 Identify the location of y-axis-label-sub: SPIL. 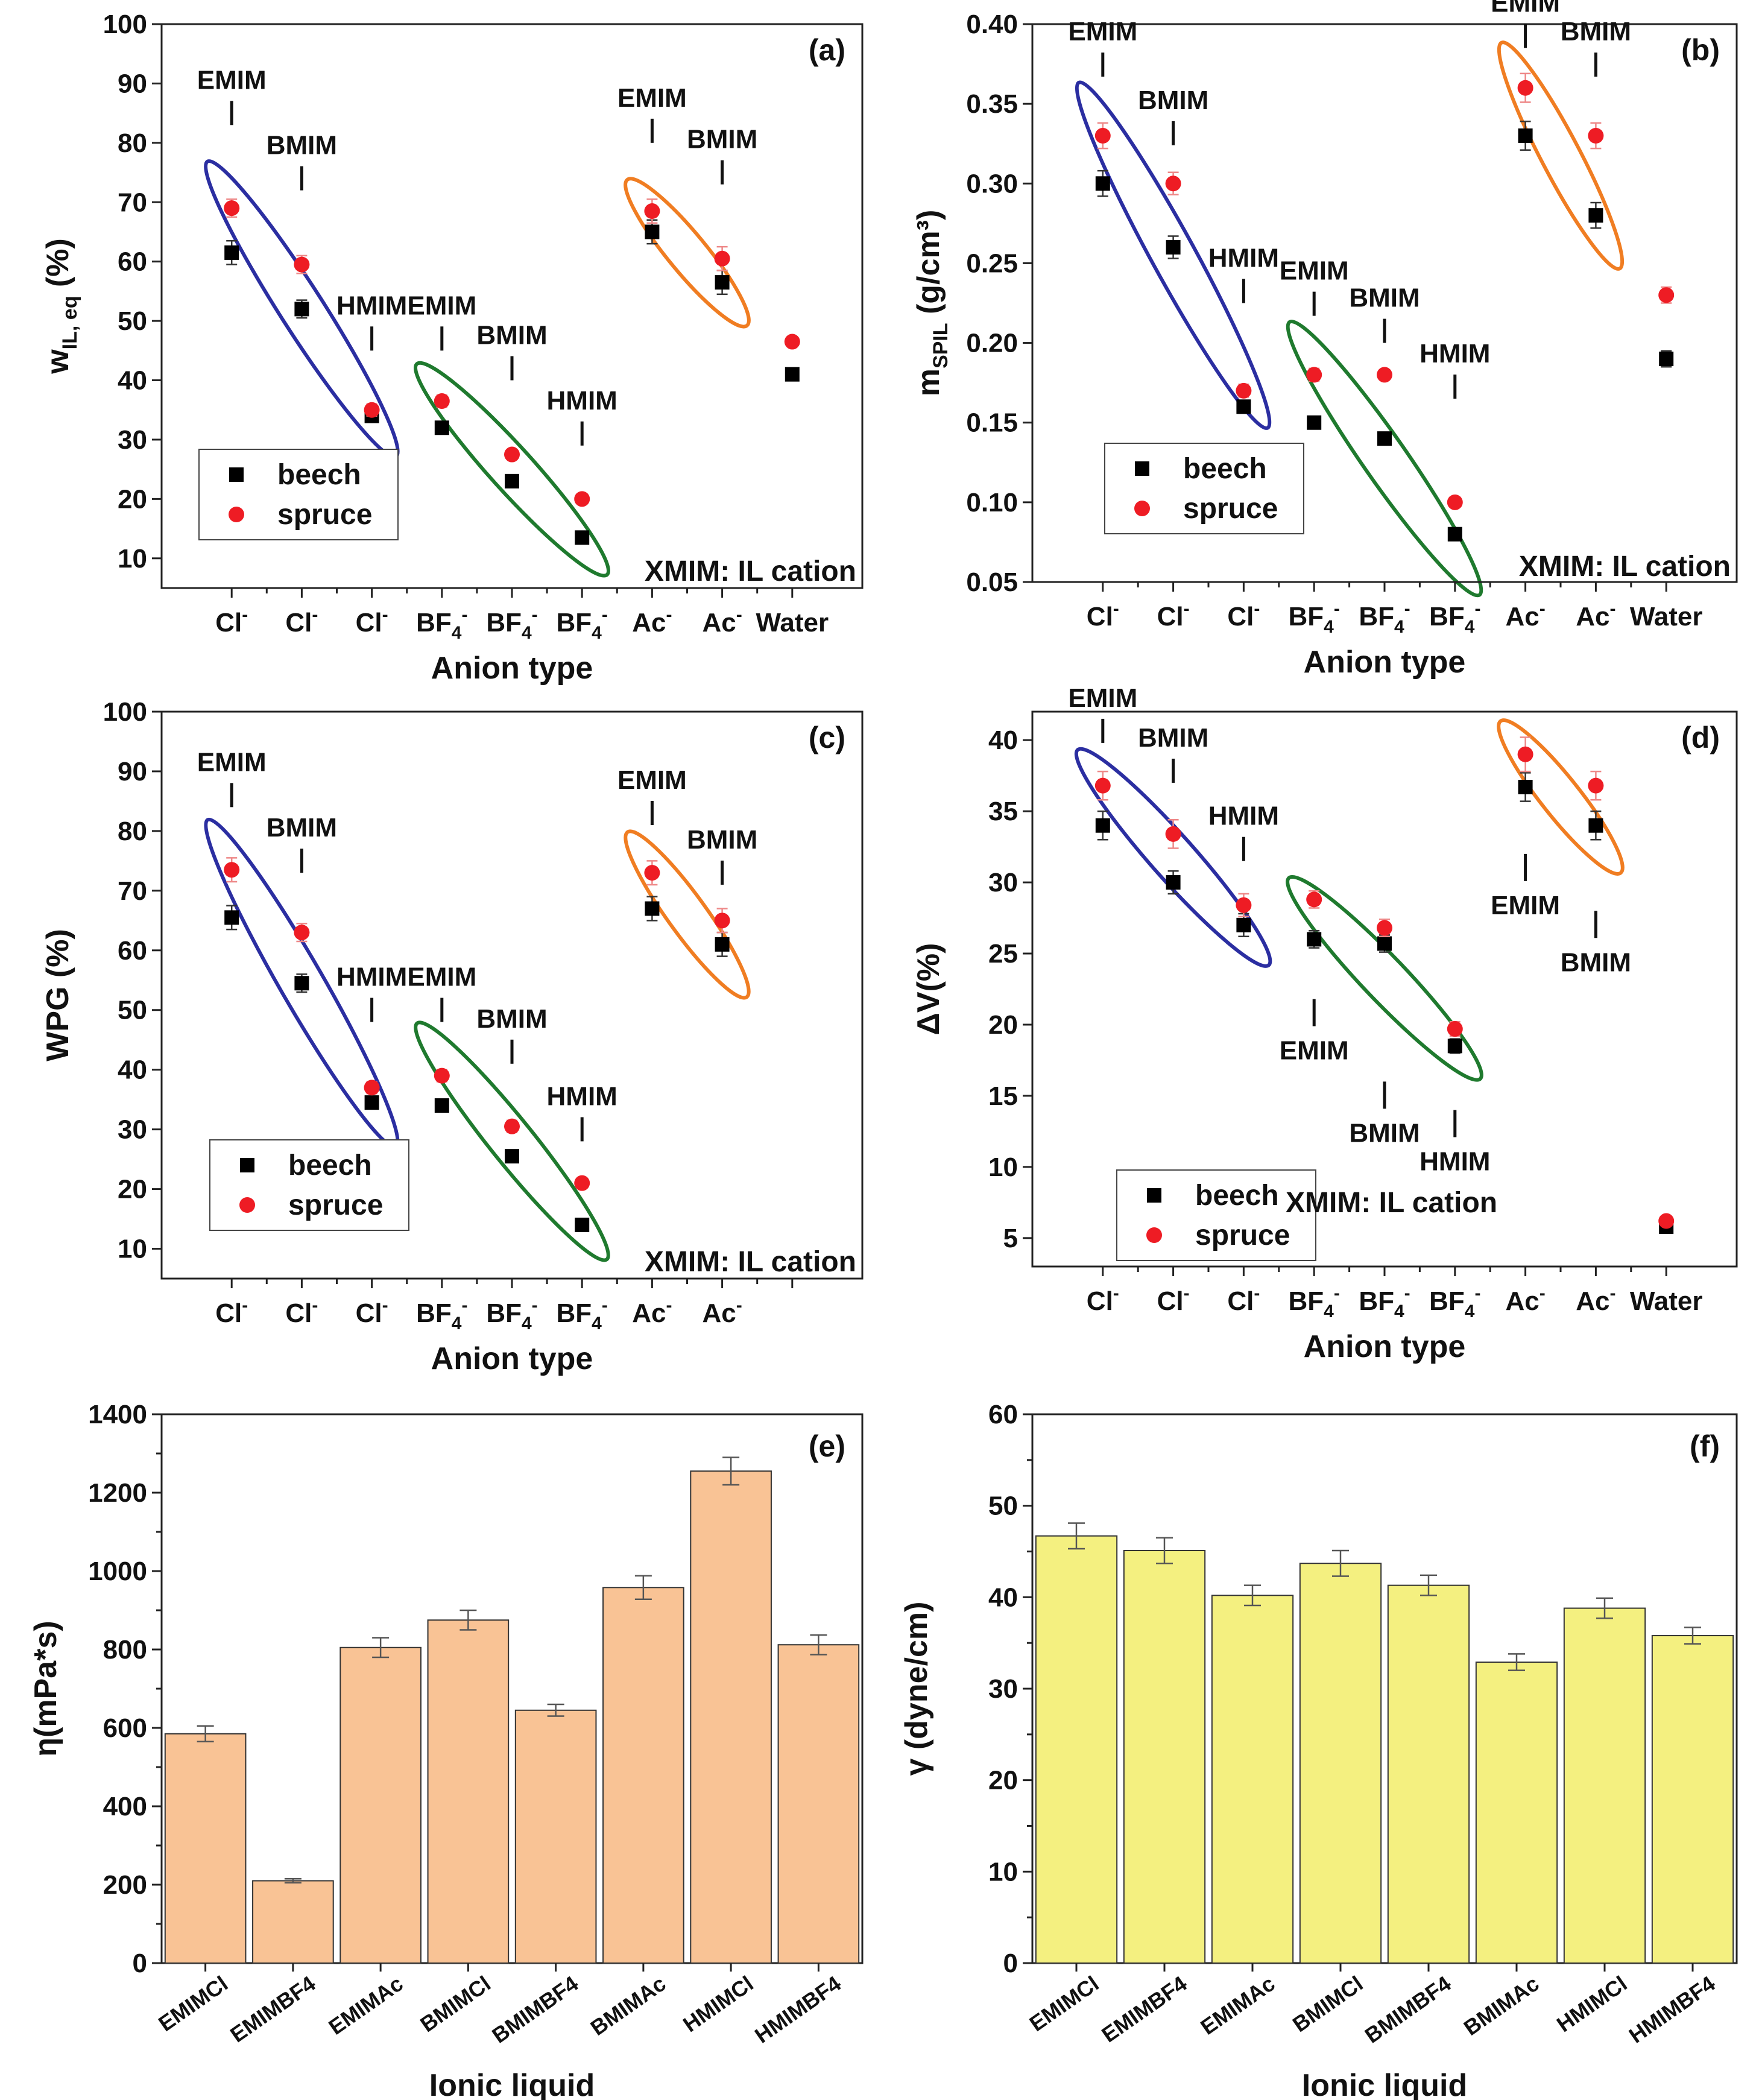
(940, 345).